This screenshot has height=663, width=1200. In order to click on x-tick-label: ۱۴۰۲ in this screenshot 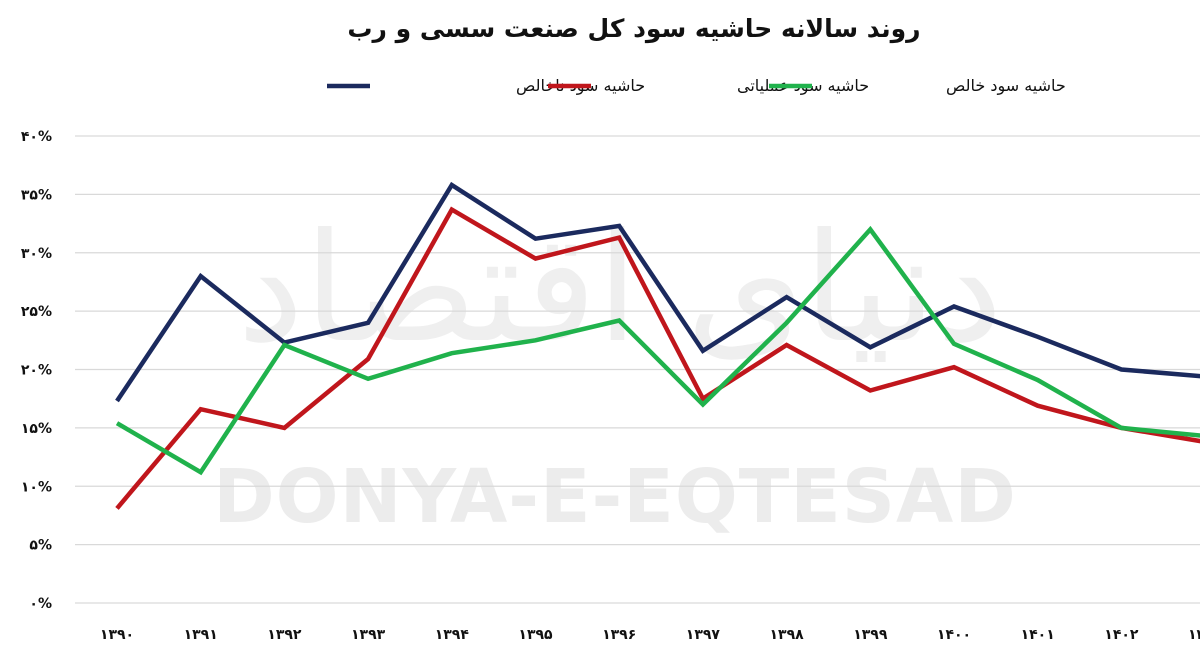, I will do `click(1121, 635)`.